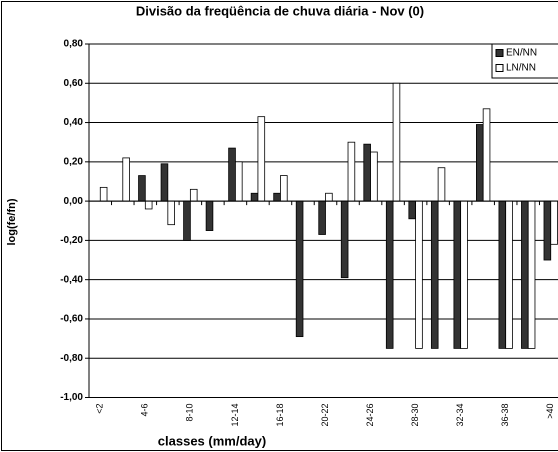 The width and height of the screenshot is (558, 452). Describe the element at coordinates (212, 440) in the screenshot. I see `x-axis-title: classes (mm/day)` at that location.